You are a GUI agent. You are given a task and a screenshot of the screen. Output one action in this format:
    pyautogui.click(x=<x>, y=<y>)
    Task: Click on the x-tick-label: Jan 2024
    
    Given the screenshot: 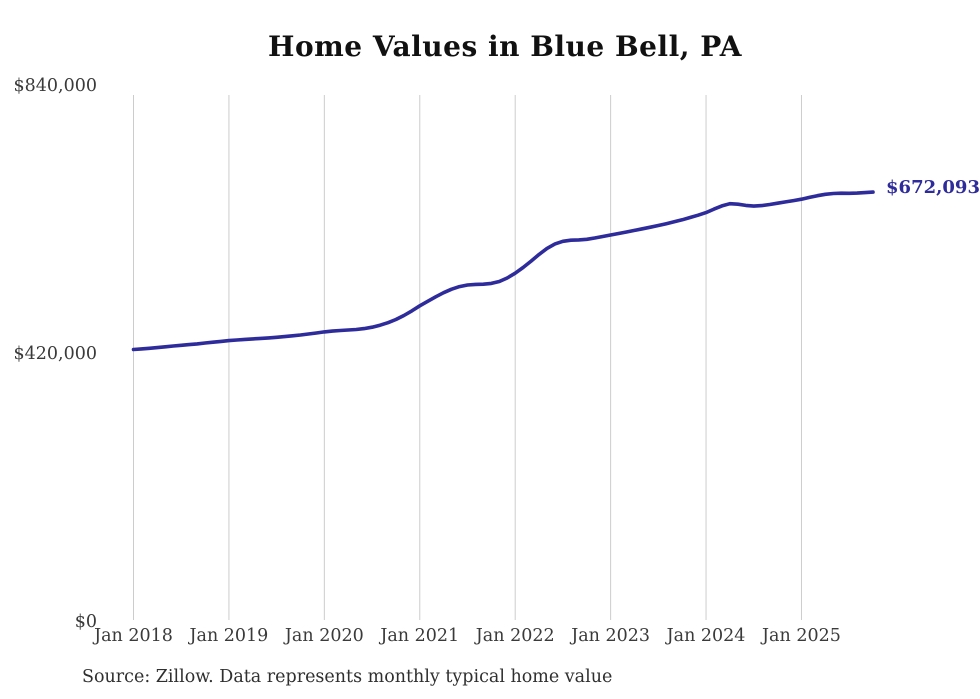 What is the action you would take?
    pyautogui.click(x=705, y=636)
    